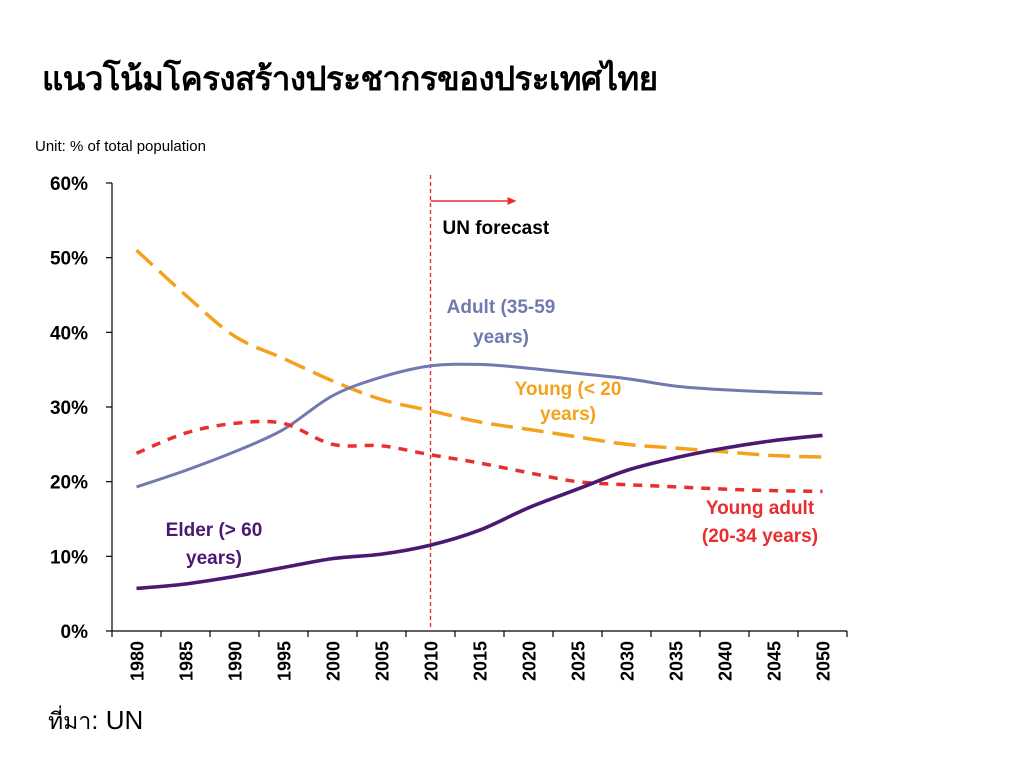 The width and height of the screenshot is (1024, 768). I want to click on x-tick-label: 1995, so click(285, 661).